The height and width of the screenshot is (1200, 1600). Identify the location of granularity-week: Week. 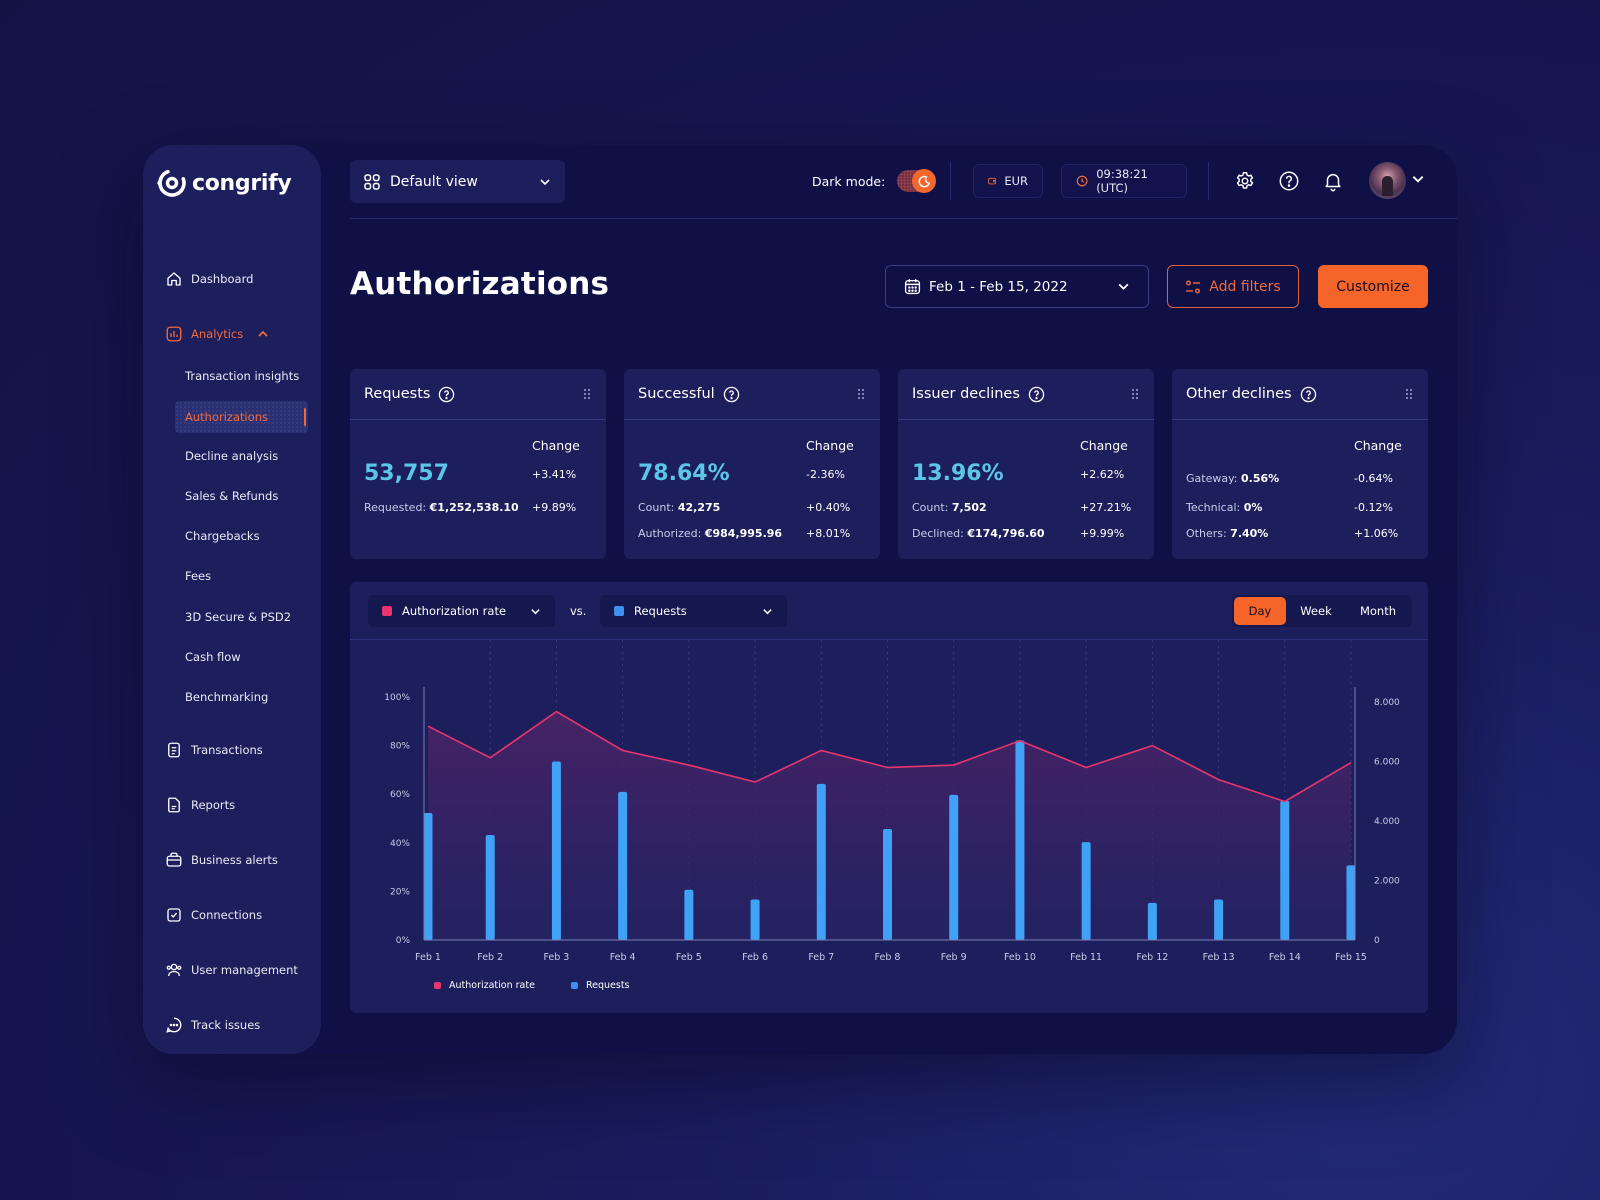
(1316, 611).